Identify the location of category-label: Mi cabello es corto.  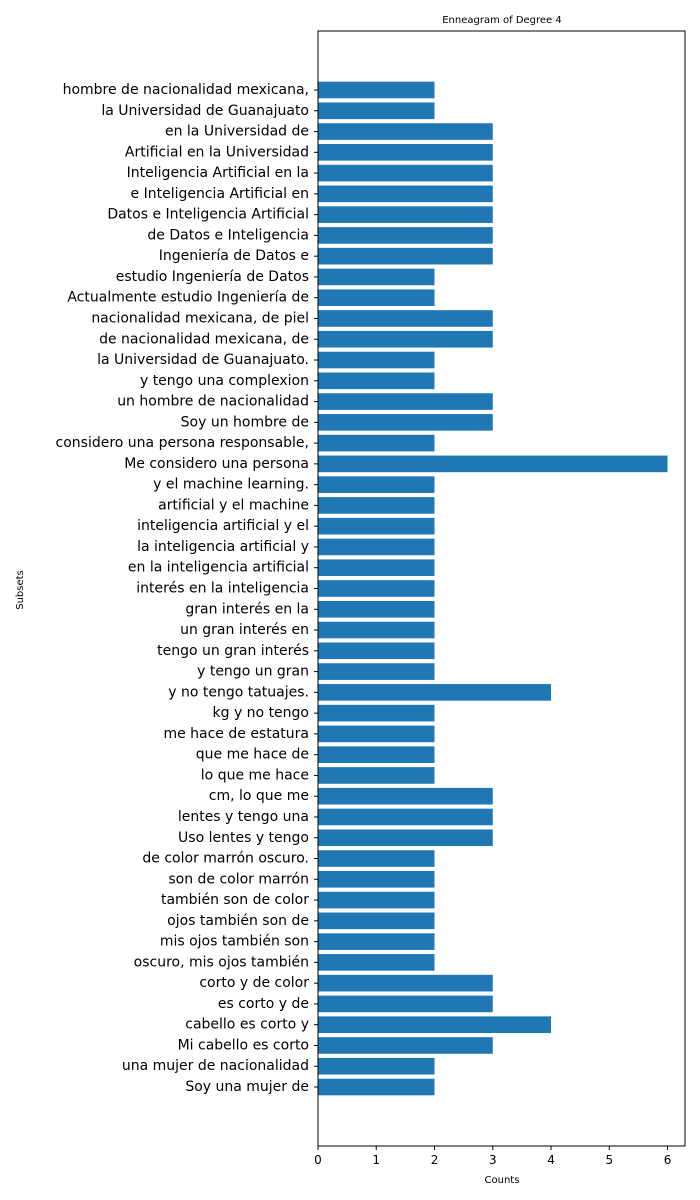
(243, 1045).